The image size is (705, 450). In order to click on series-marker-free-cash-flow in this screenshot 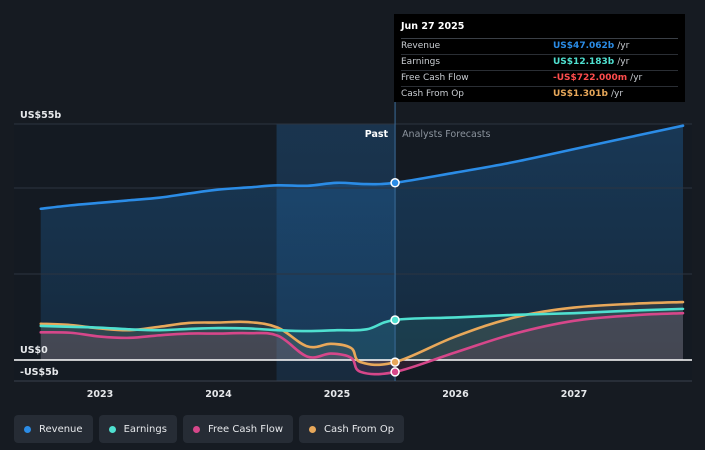, I will do `click(395, 372)`.